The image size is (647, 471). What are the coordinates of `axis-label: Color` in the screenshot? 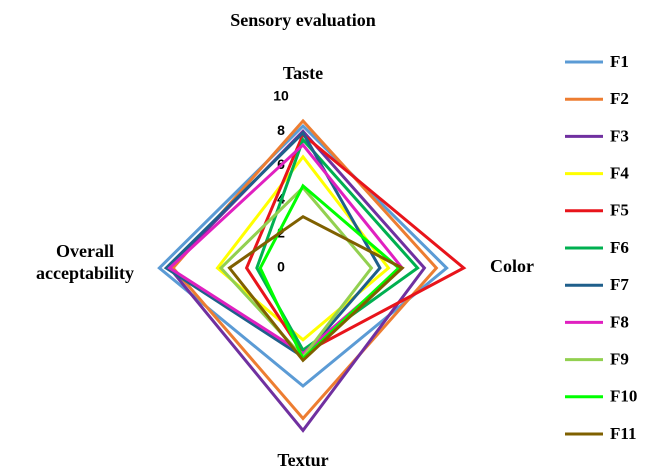 It's located at (512, 266).